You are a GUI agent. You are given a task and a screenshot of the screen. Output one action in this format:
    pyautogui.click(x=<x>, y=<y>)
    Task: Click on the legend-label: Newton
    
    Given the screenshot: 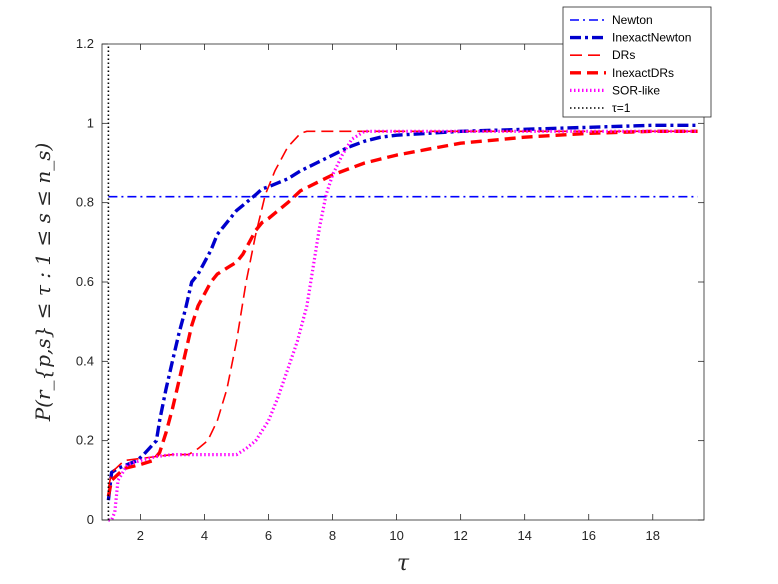 What is the action you would take?
    pyautogui.click(x=632, y=20)
    